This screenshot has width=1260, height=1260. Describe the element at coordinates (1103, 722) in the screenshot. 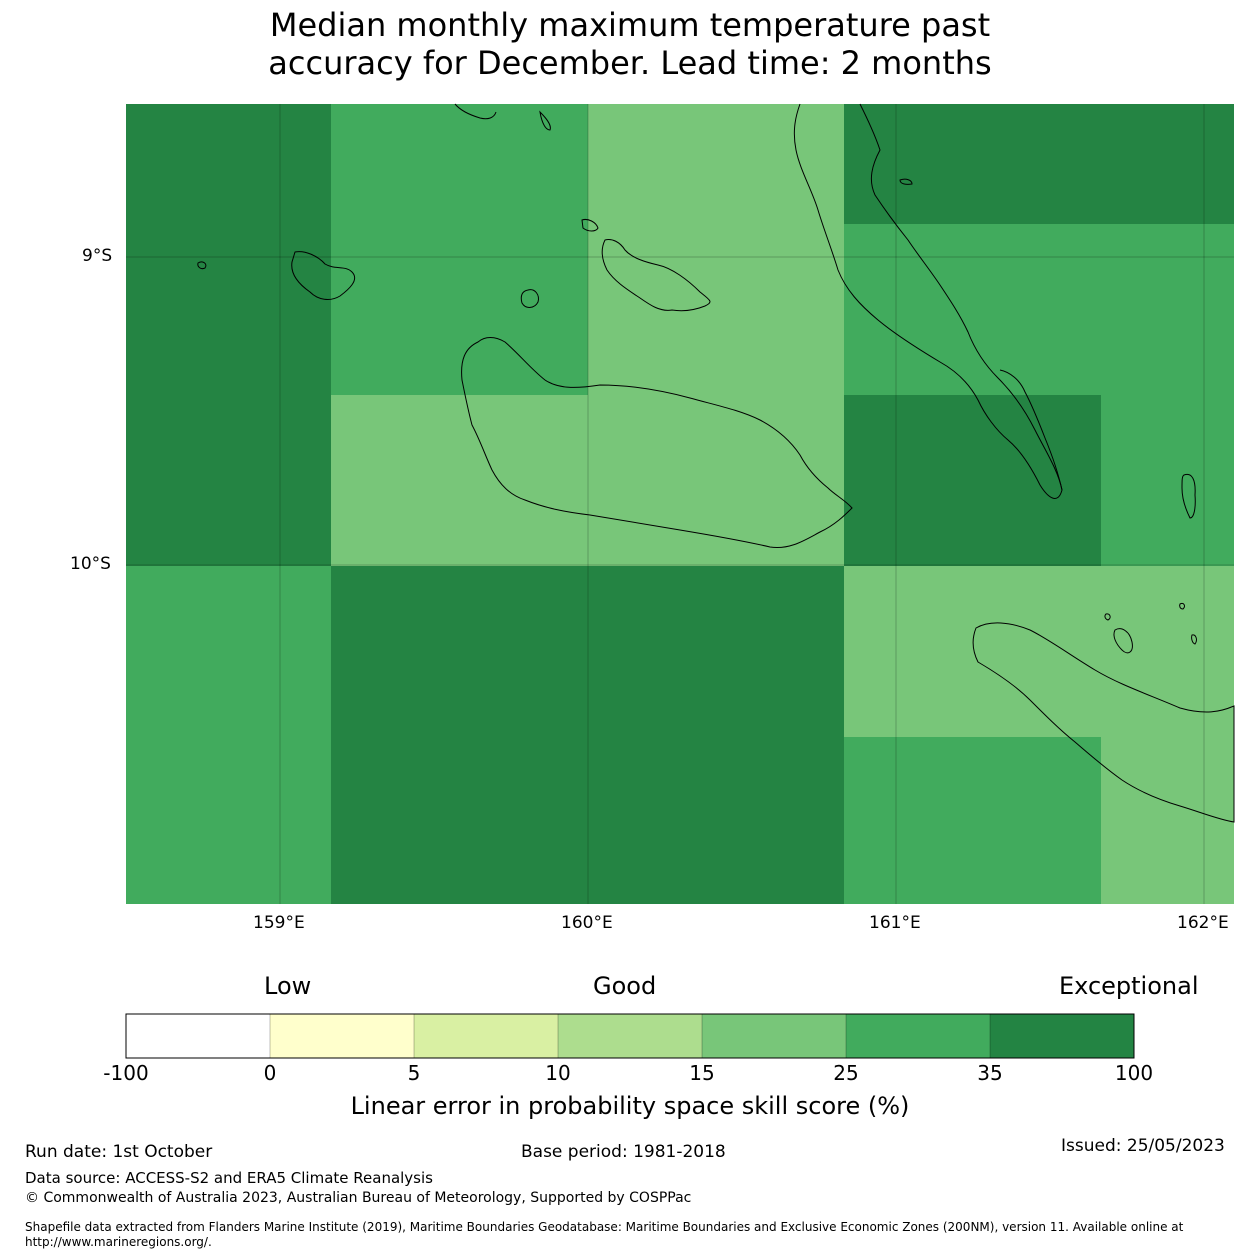

I see `coast-makira` at that location.